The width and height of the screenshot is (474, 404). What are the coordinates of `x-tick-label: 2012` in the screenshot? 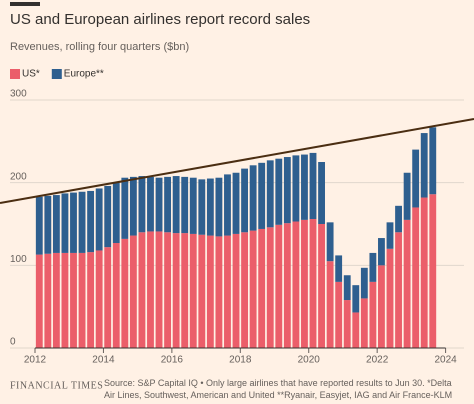 It's located at (35, 360).